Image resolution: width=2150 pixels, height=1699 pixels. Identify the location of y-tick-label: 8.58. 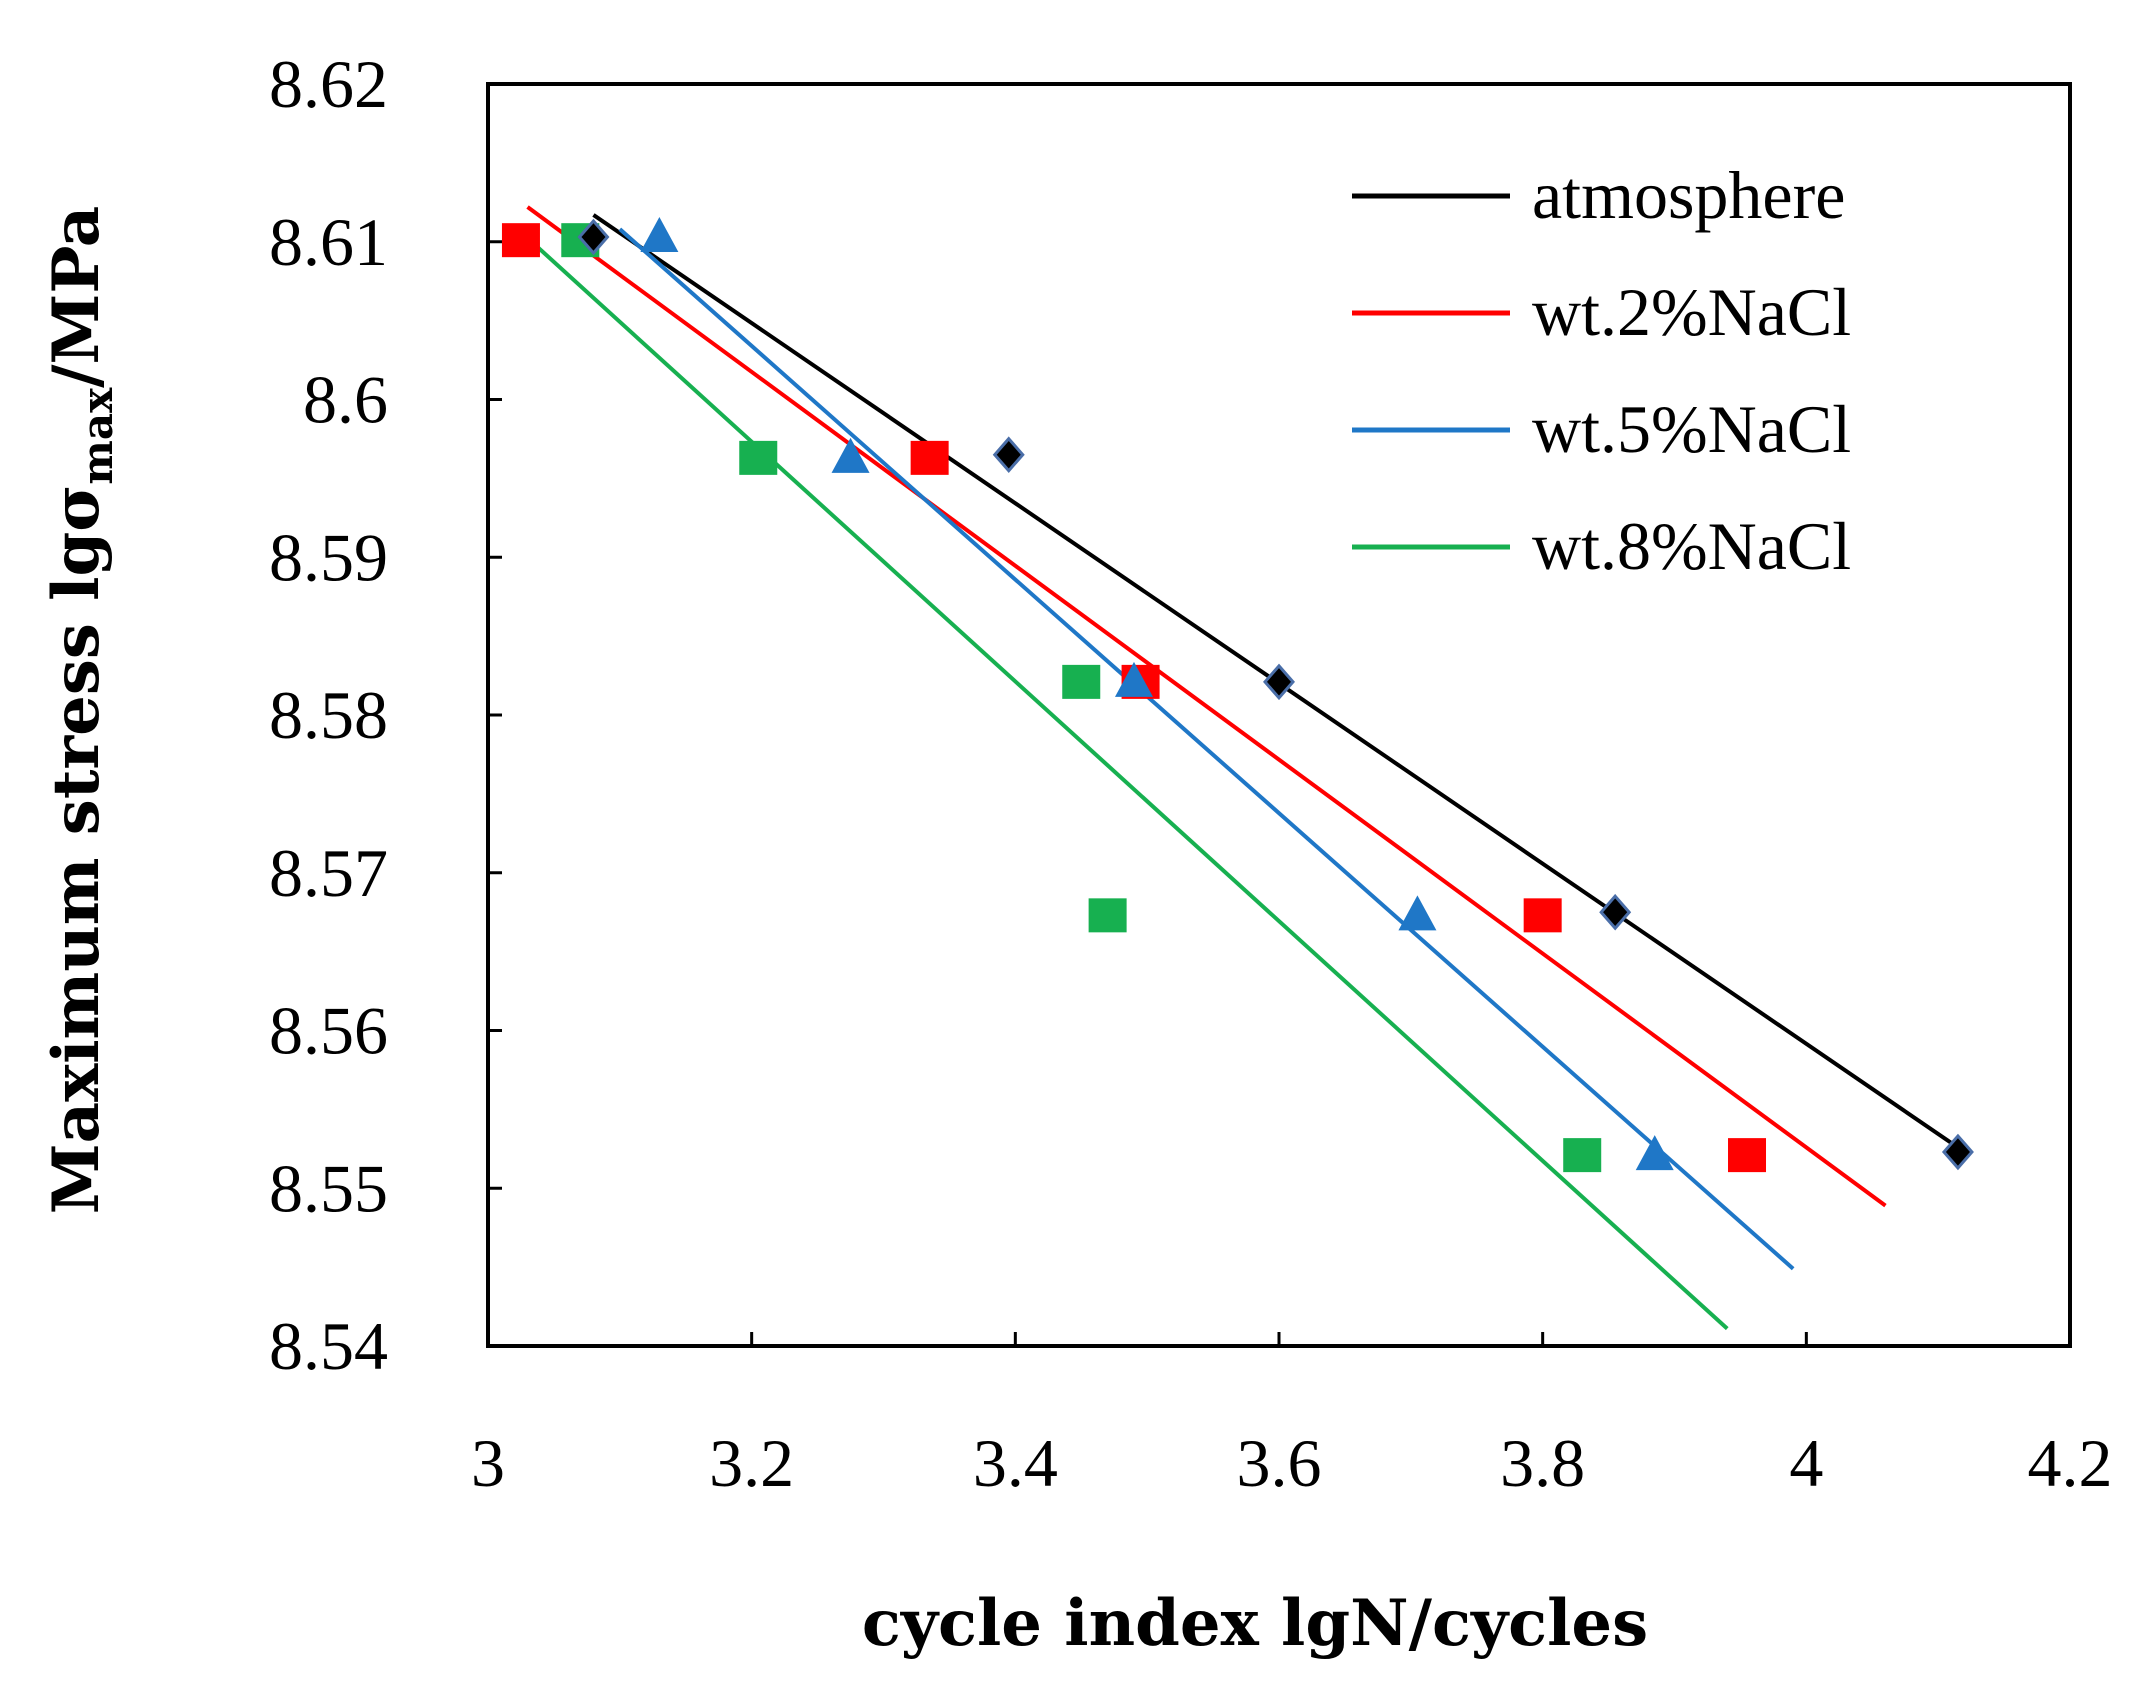
(328, 715).